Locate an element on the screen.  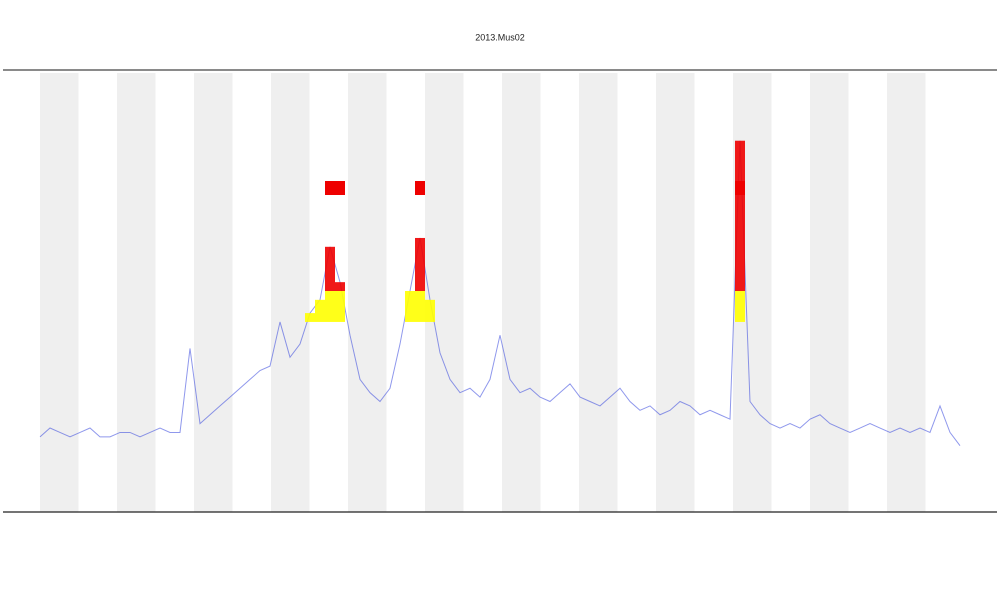
chart-title: 2013.Mus02 is located at coordinates (500, 37).